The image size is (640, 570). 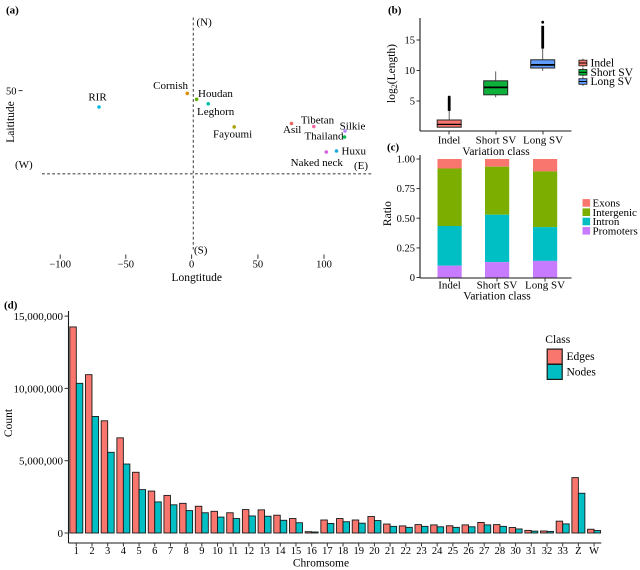 I want to click on svg-text: log2(Length), so click(x=392, y=73).